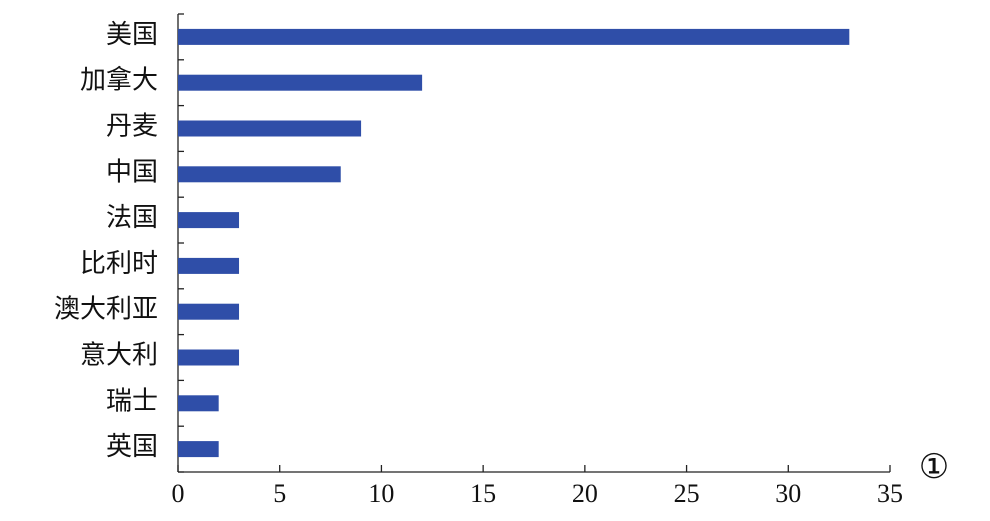 The image size is (990, 521). I want to click on y-tick-label: 比利时, so click(119, 263).